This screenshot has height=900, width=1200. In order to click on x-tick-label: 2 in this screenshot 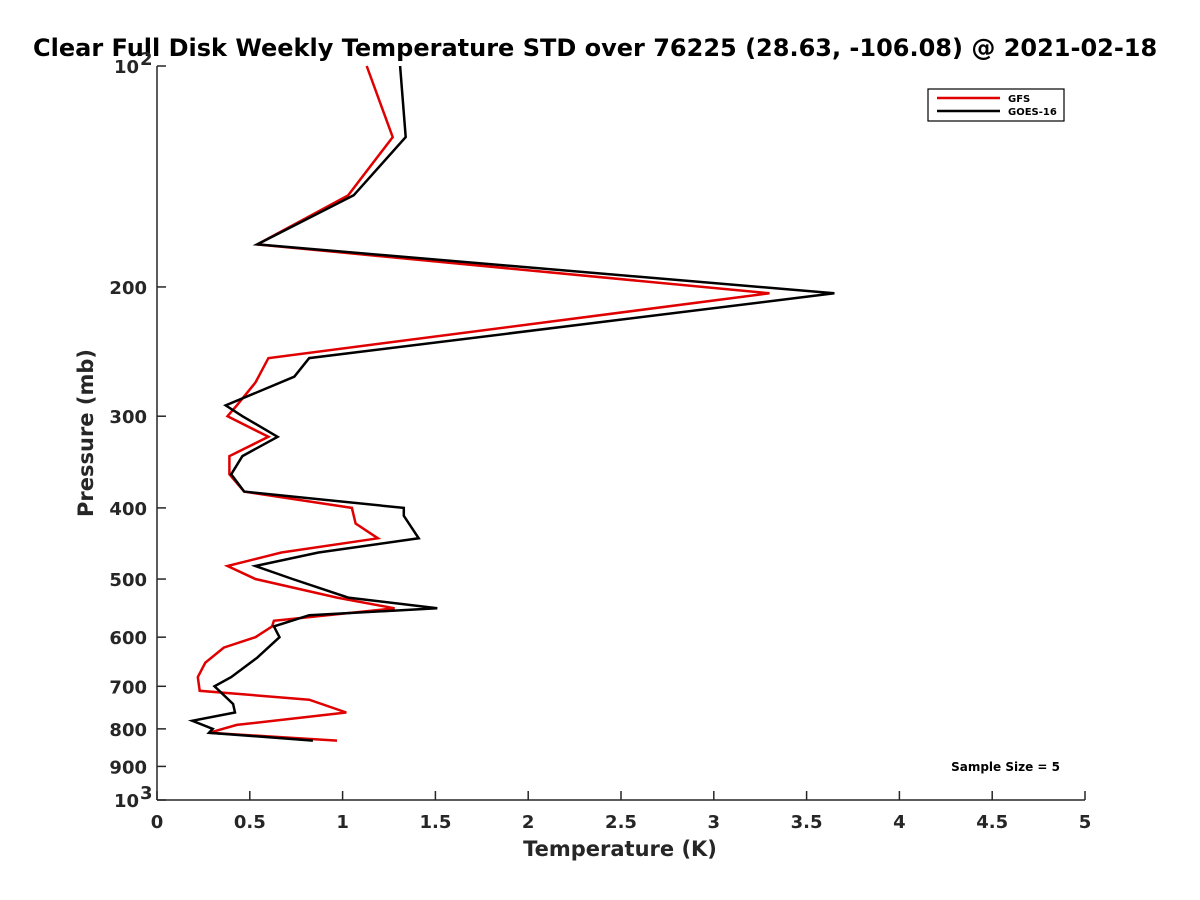, I will do `click(528, 822)`.